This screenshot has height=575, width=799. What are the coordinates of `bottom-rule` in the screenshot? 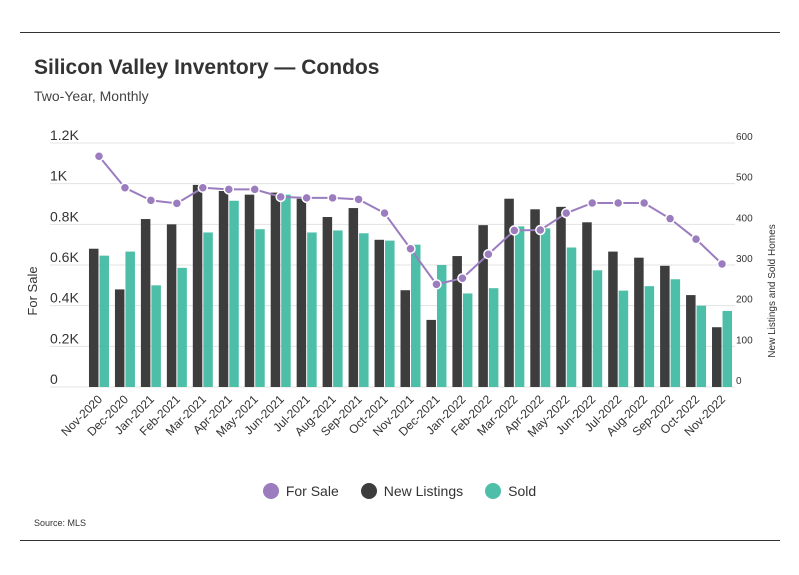 It's located at (400, 540).